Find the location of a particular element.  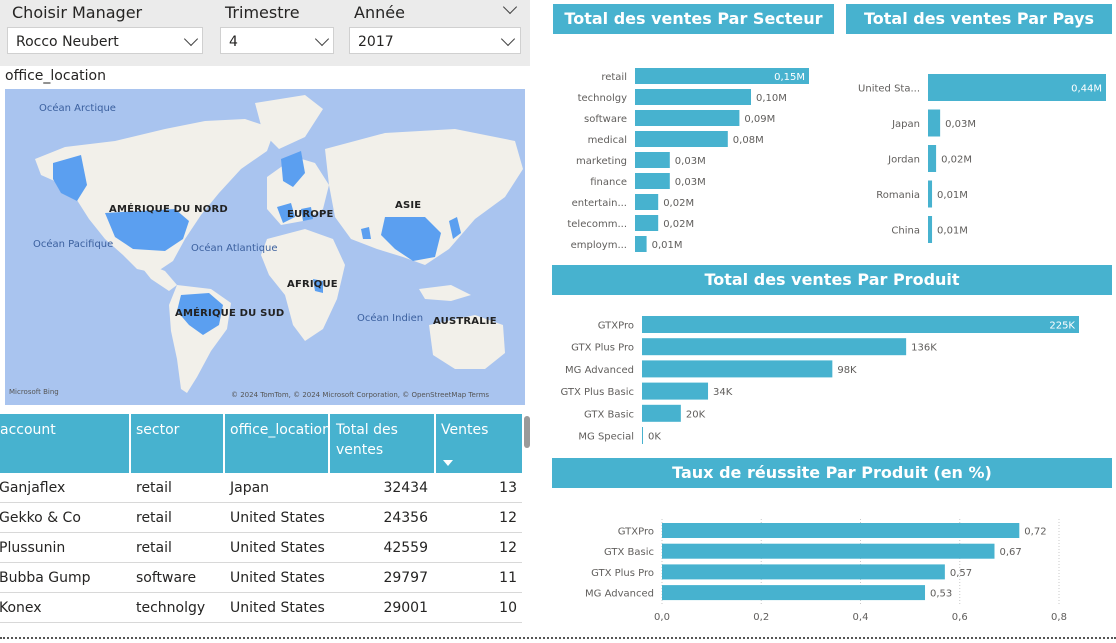

highlight-japan is located at coordinates (455, 228).